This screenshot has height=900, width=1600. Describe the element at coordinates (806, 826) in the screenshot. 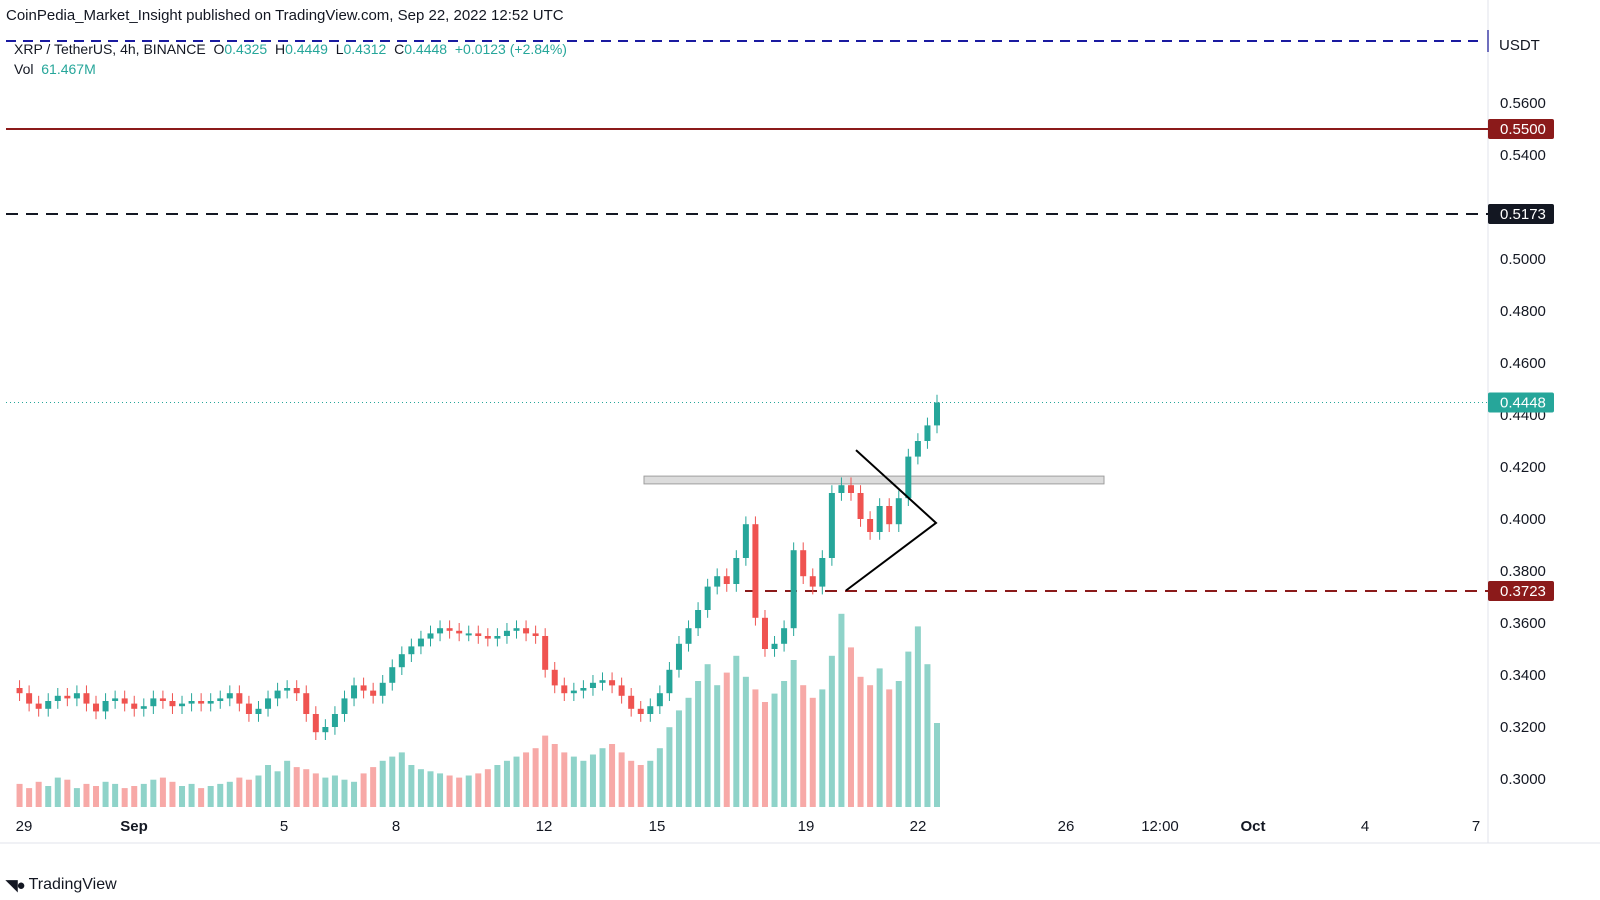

I see `x-tick-label: 19` at that location.